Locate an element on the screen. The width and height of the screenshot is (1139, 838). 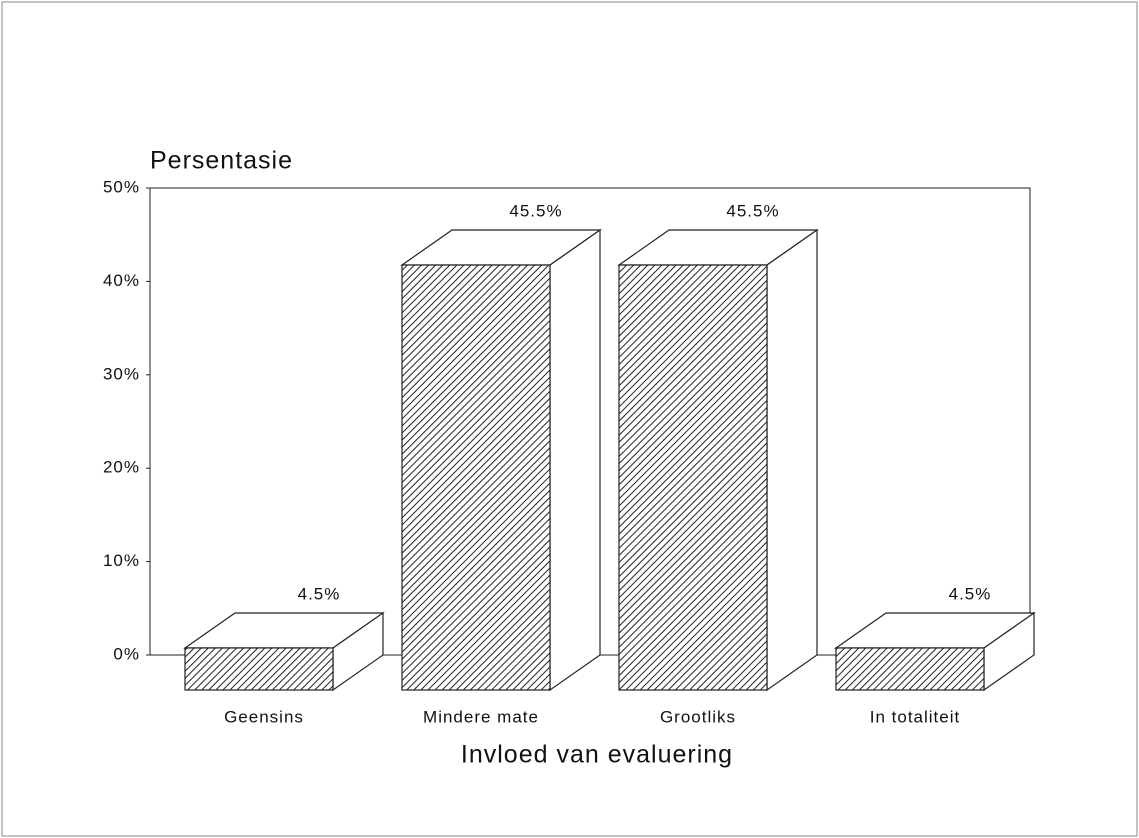
y-tick-label: 40% is located at coordinates (121, 280).